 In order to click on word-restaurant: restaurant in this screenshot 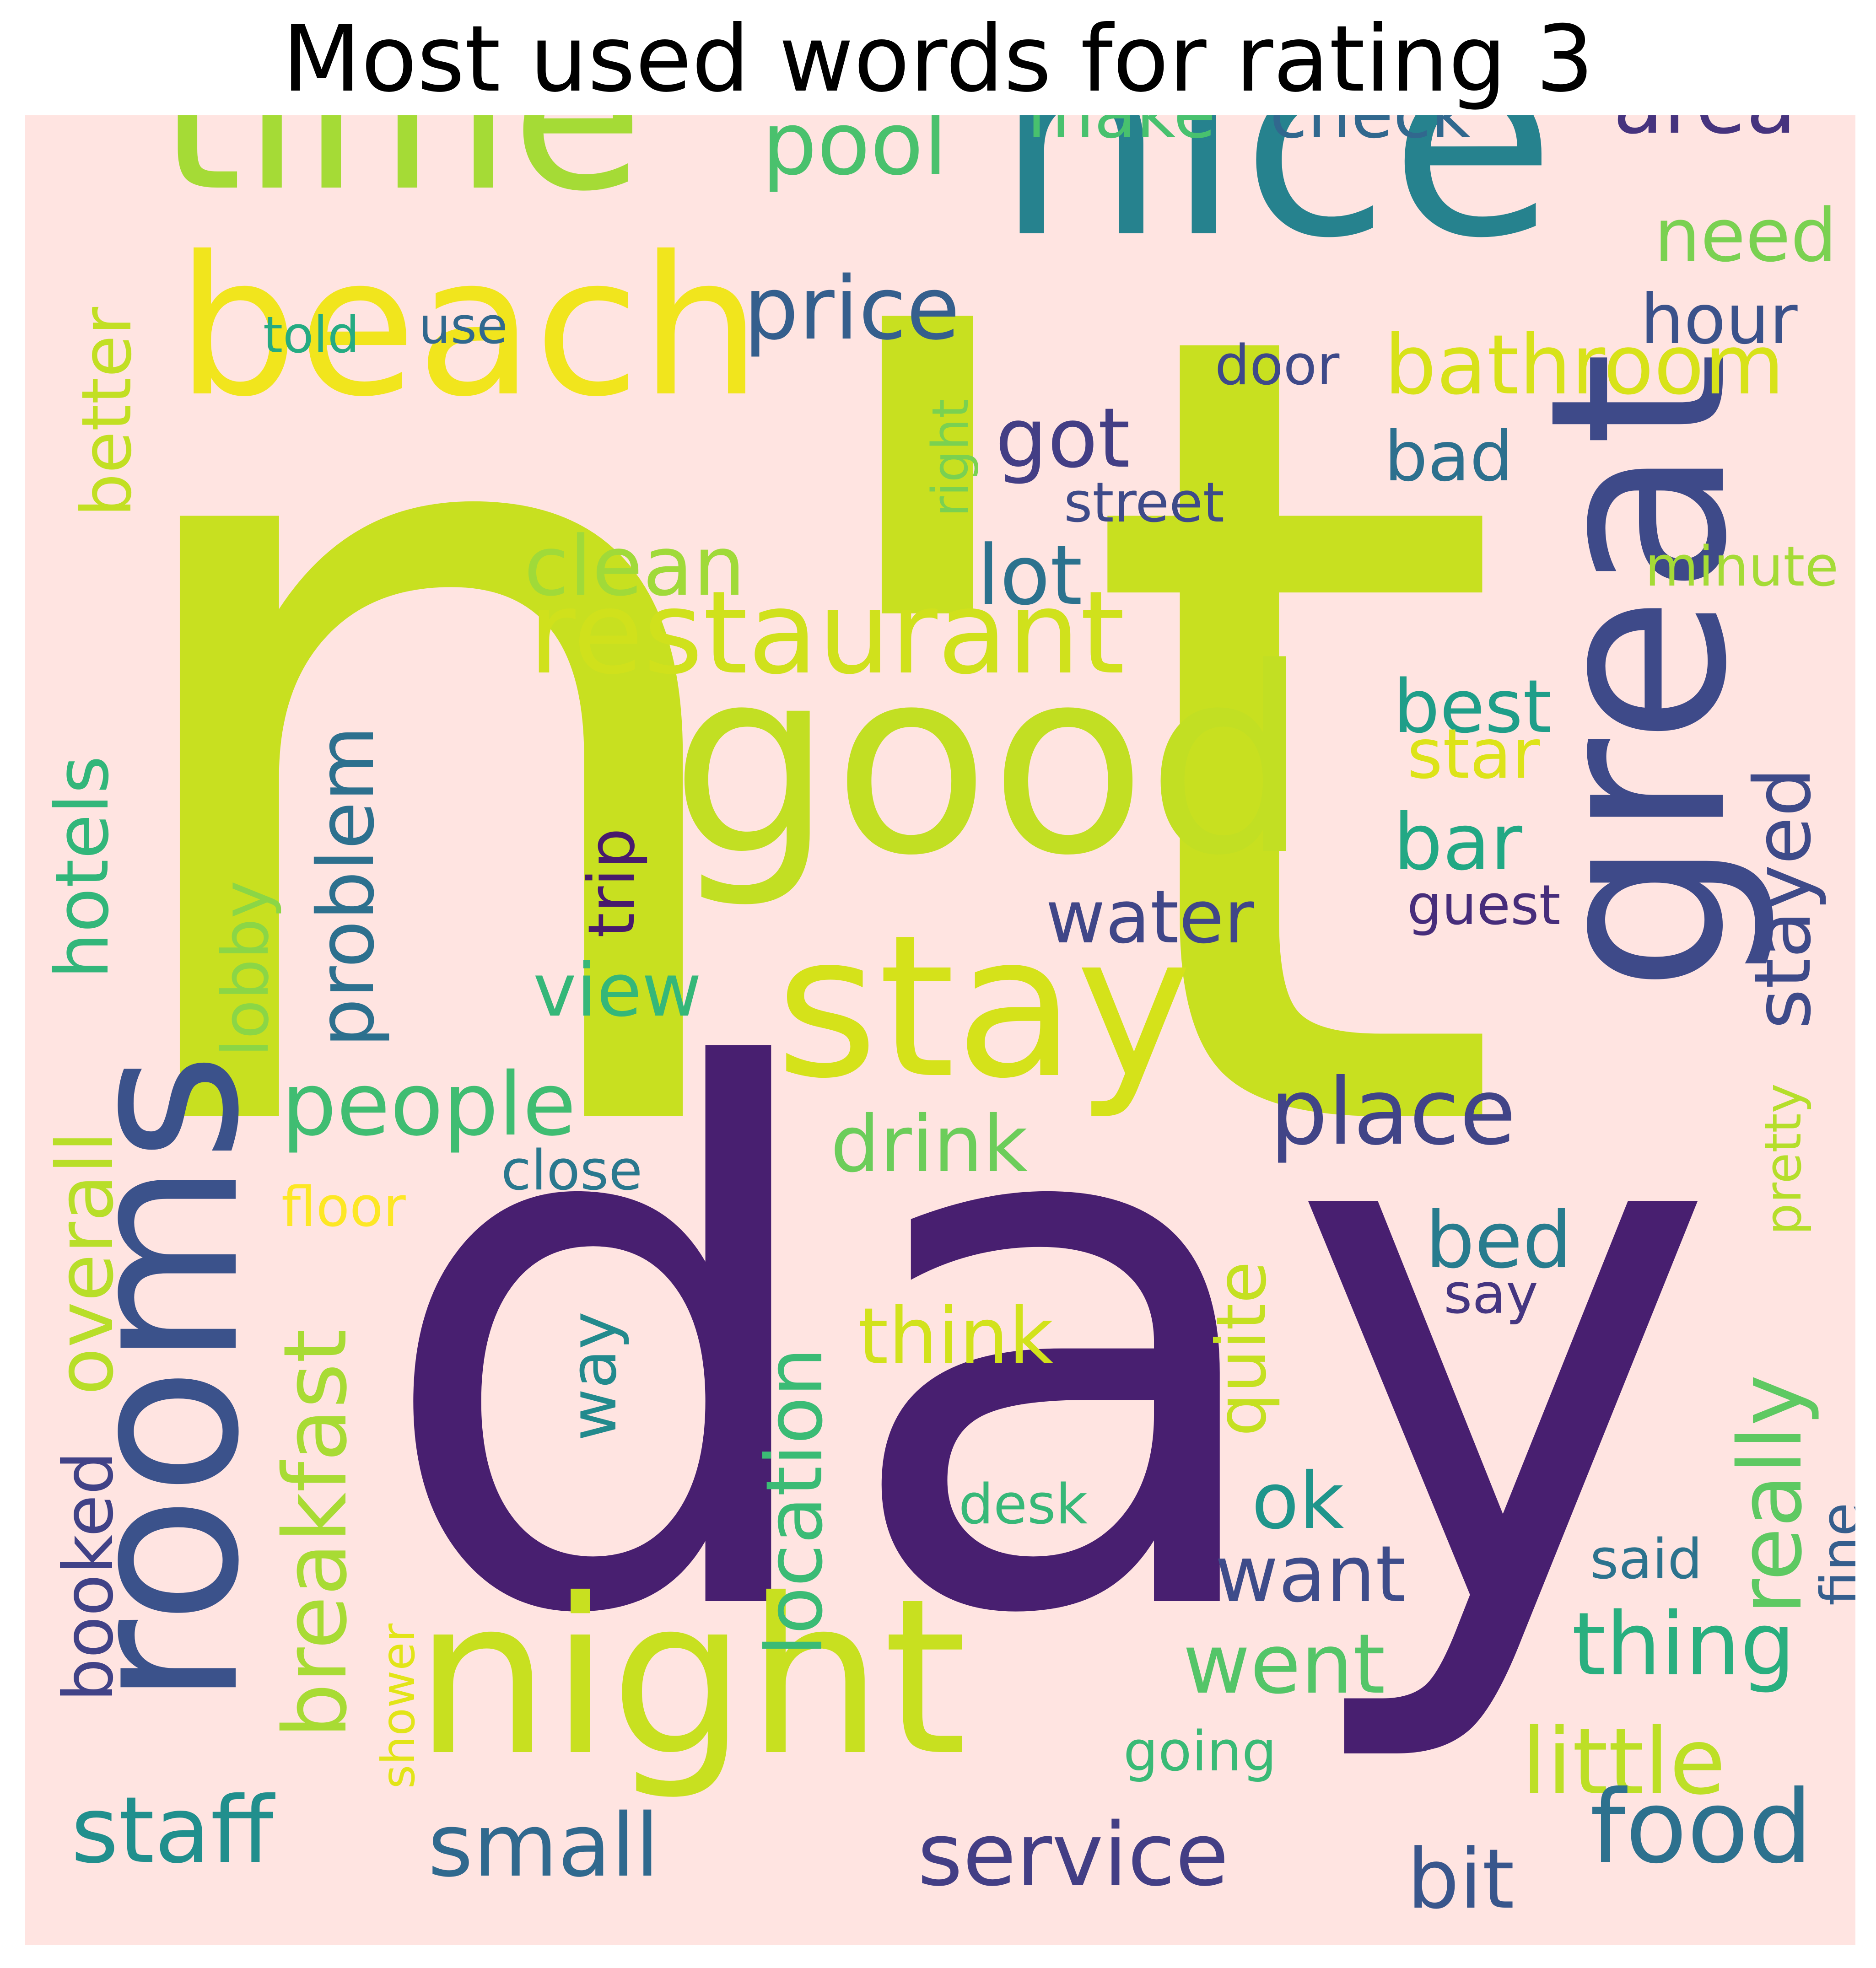, I will do `click(827, 632)`.